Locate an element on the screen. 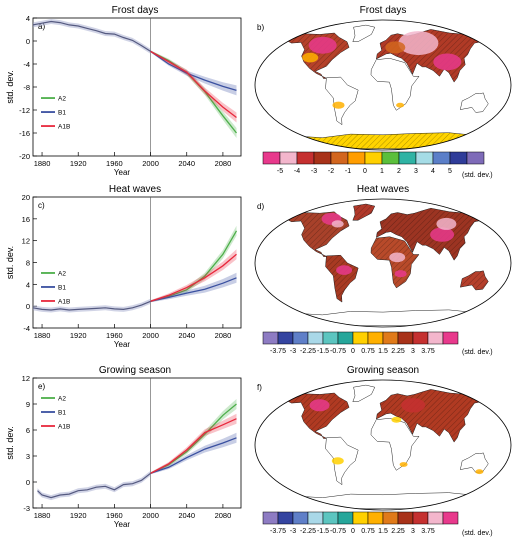 The image size is (522, 540). panel-e-title: Growing season is located at coordinates (135, 370).